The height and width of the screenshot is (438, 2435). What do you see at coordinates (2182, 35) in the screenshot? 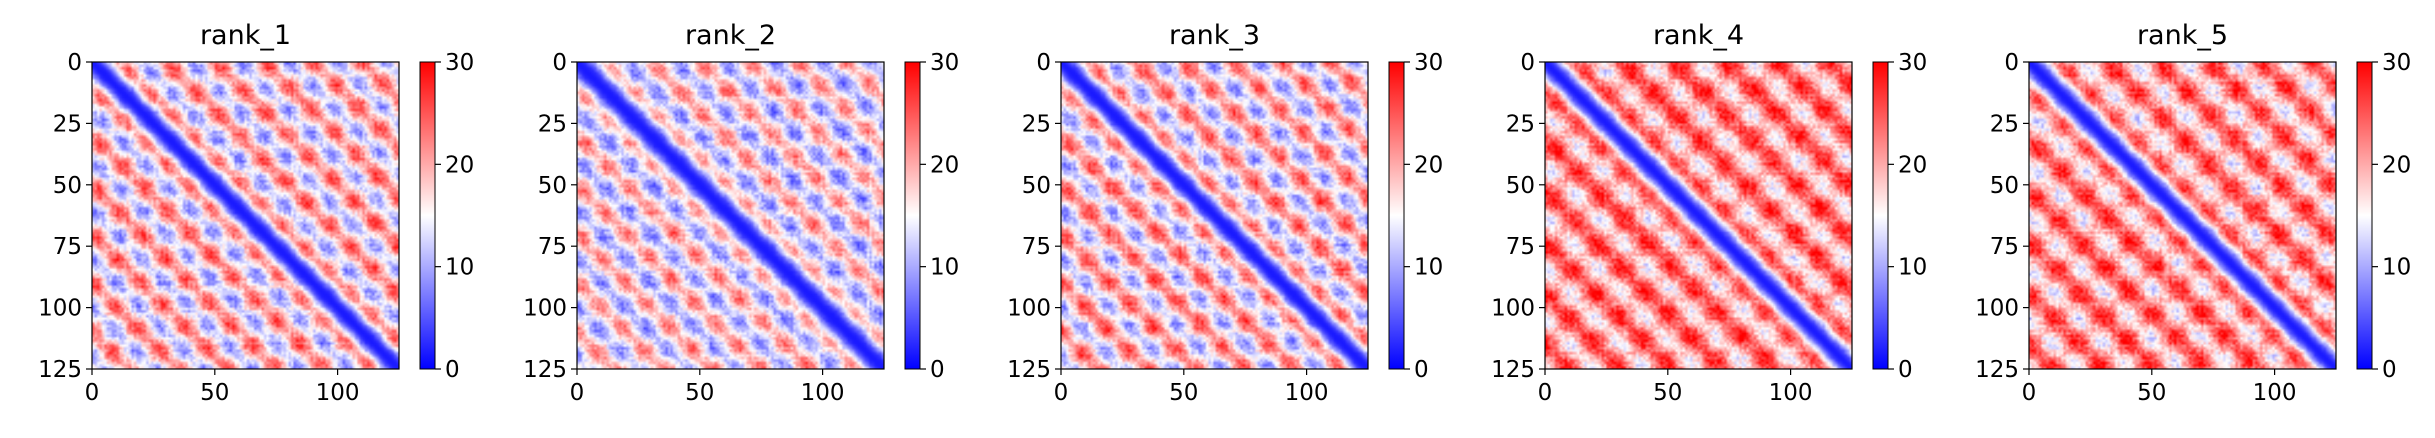
I see `panel-title: rank_5` at bounding box center [2182, 35].